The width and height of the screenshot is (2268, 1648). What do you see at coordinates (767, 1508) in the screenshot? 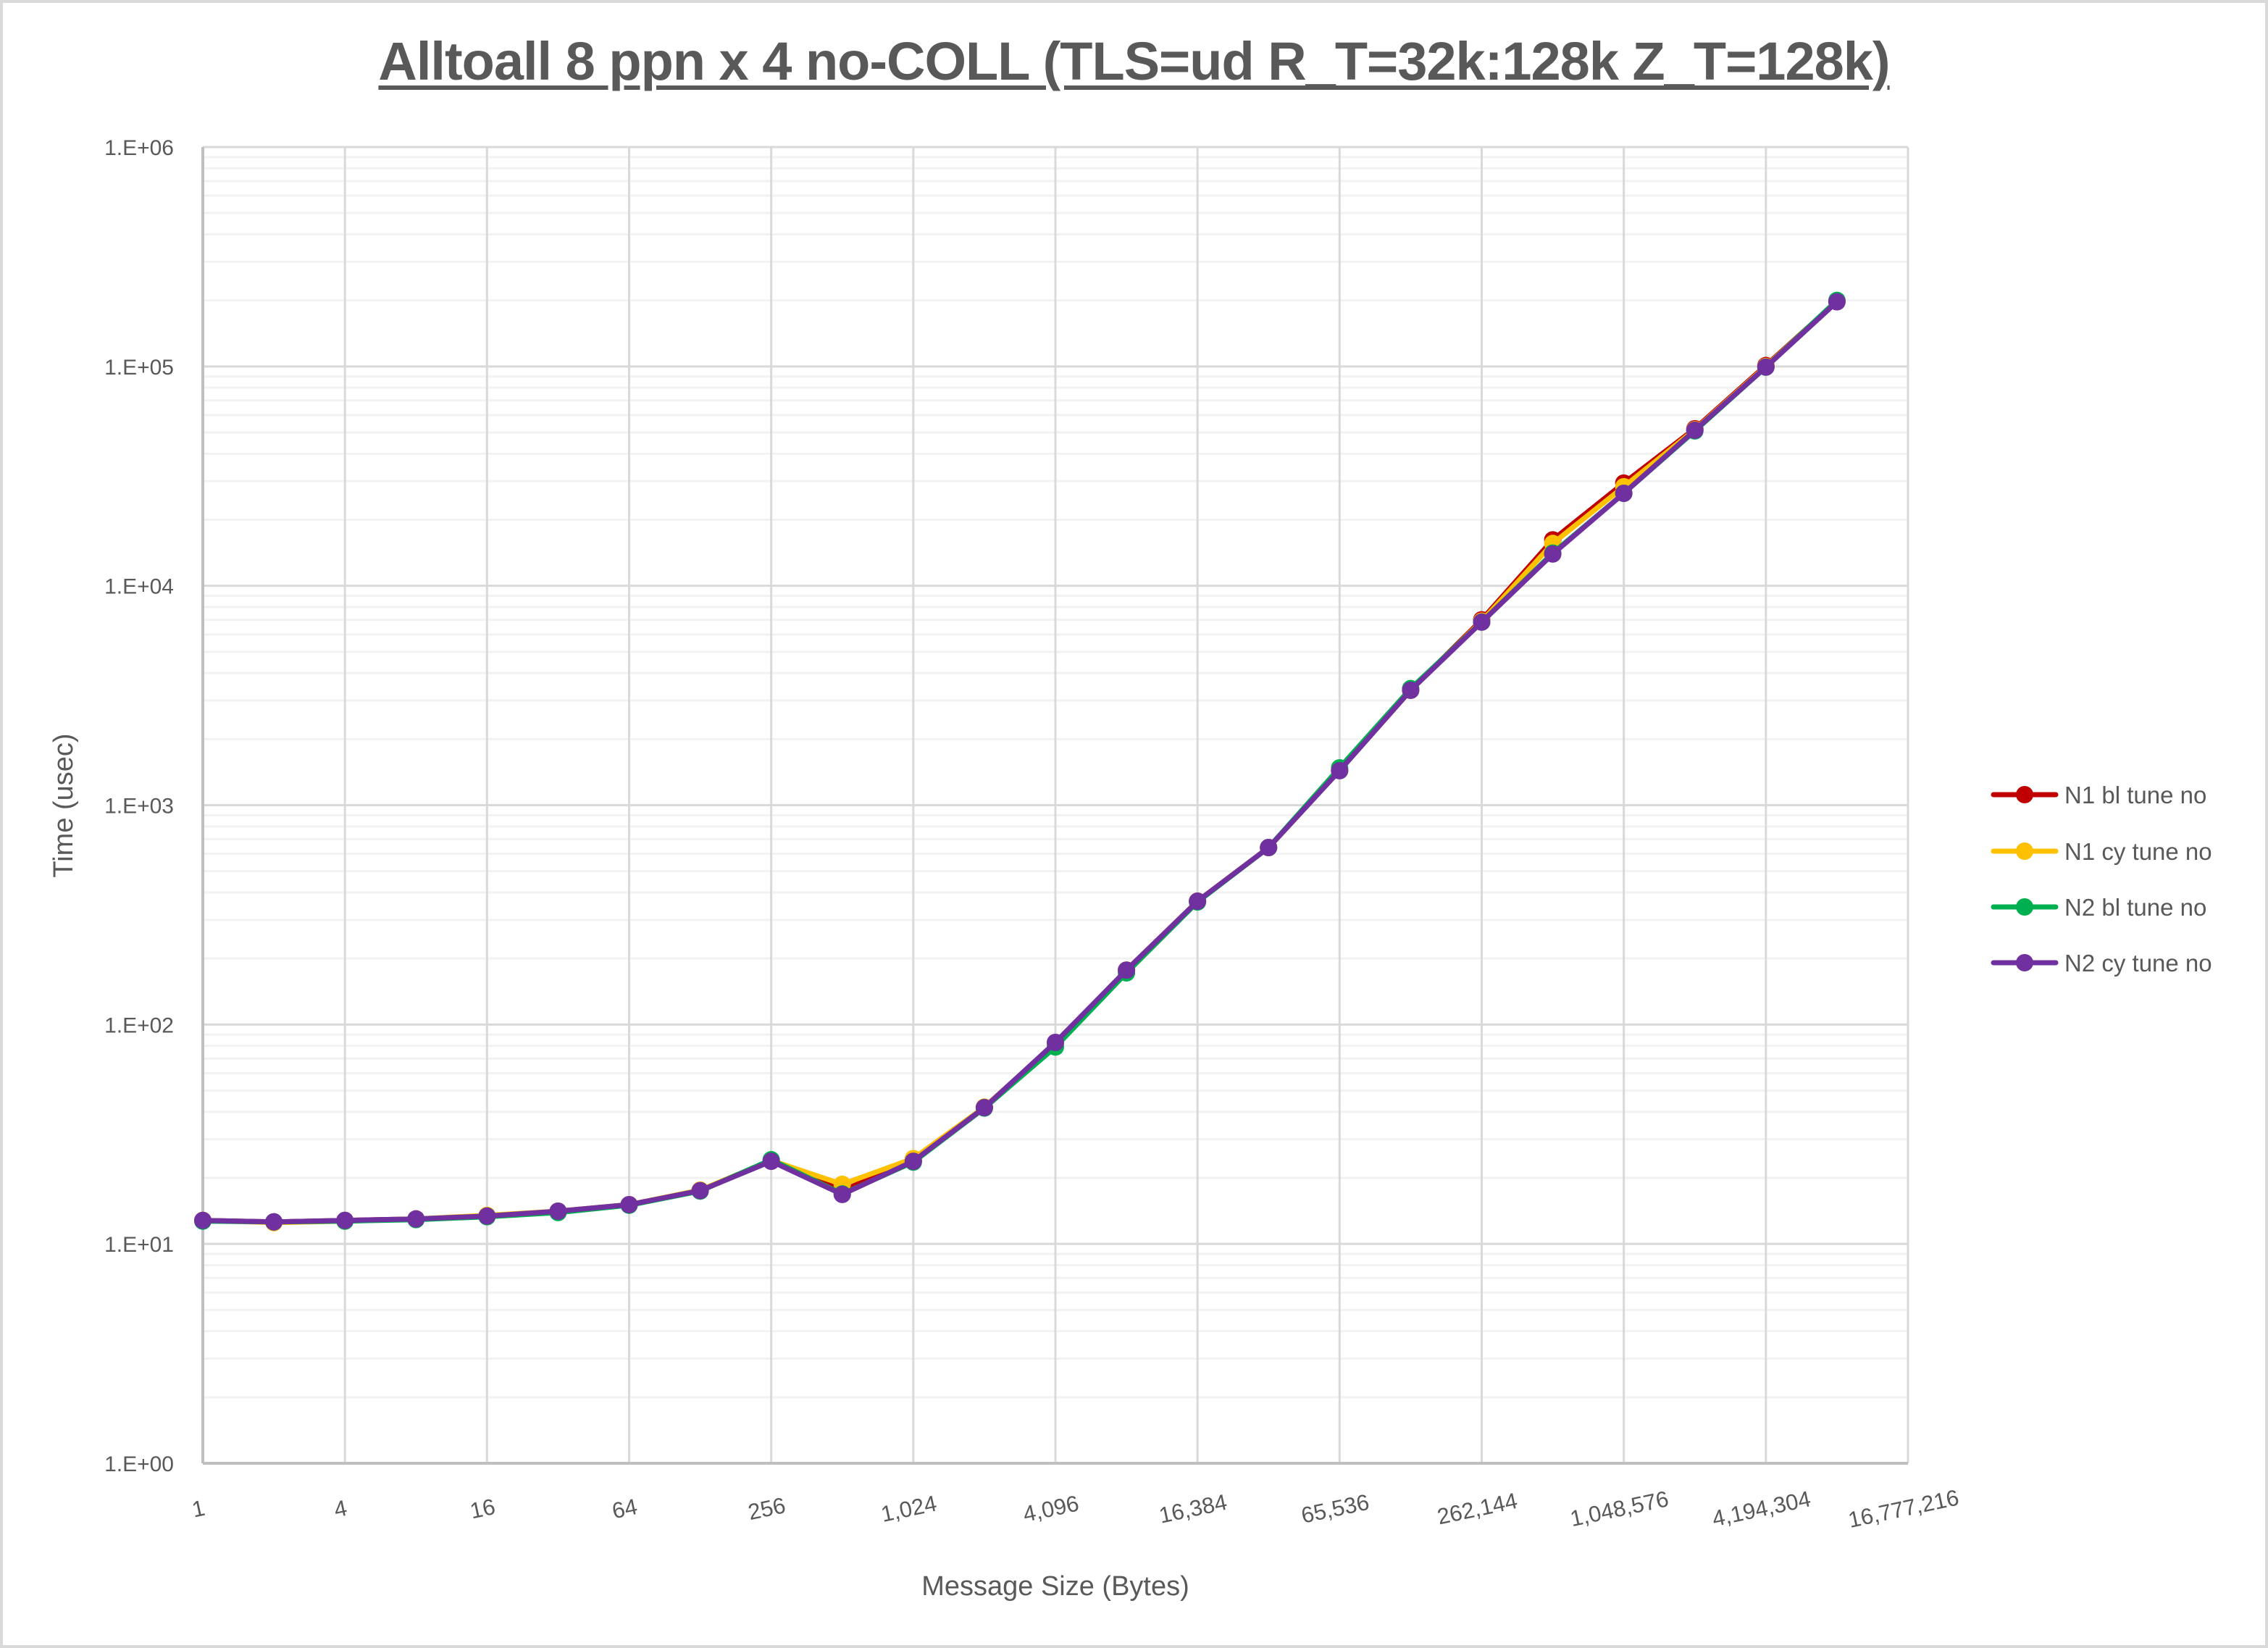
I see `x-tick-label: 256` at bounding box center [767, 1508].